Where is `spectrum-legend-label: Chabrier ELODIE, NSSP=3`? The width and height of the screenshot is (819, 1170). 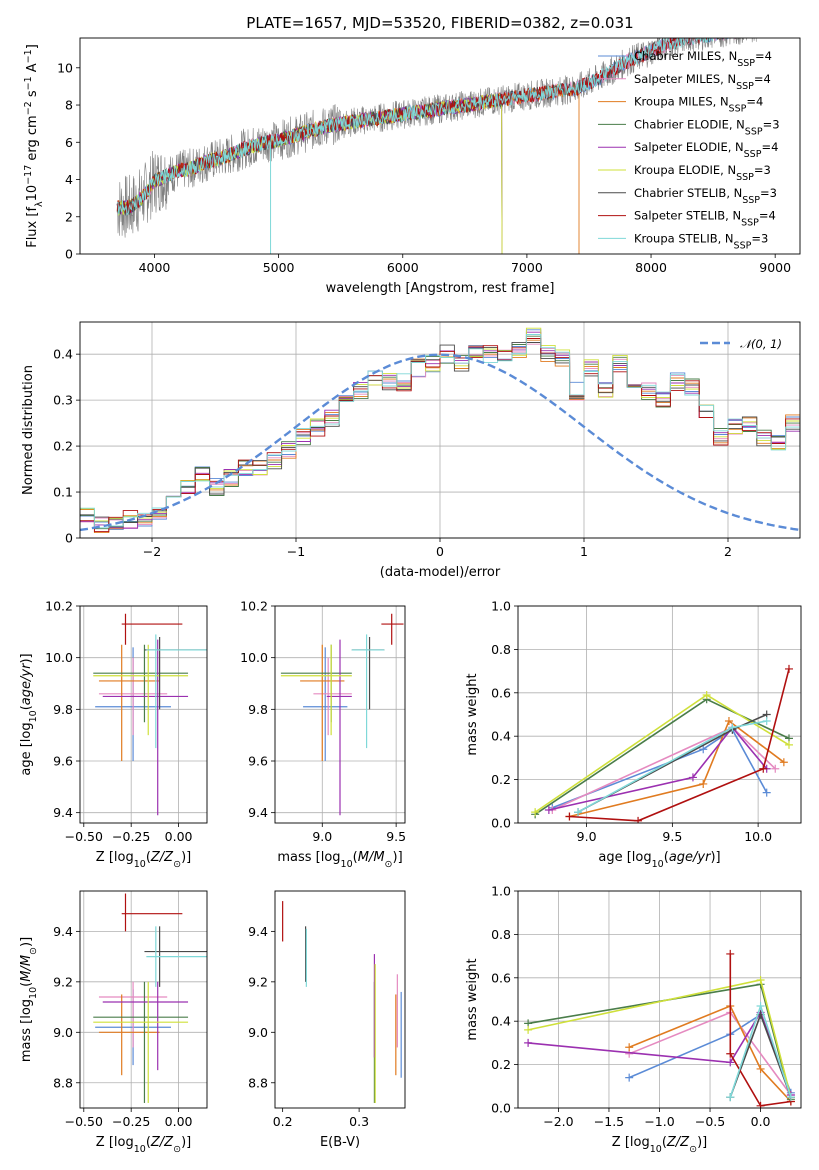 spectrum-legend-label: Chabrier ELODIE, NSSP=3 is located at coordinates (707, 127).